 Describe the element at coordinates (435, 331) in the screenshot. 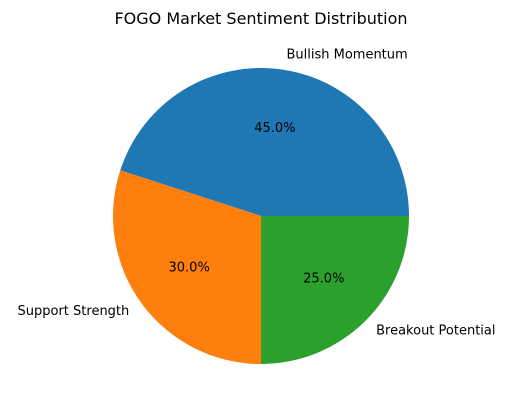

I see `category-label: Breakout Potential` at that location.